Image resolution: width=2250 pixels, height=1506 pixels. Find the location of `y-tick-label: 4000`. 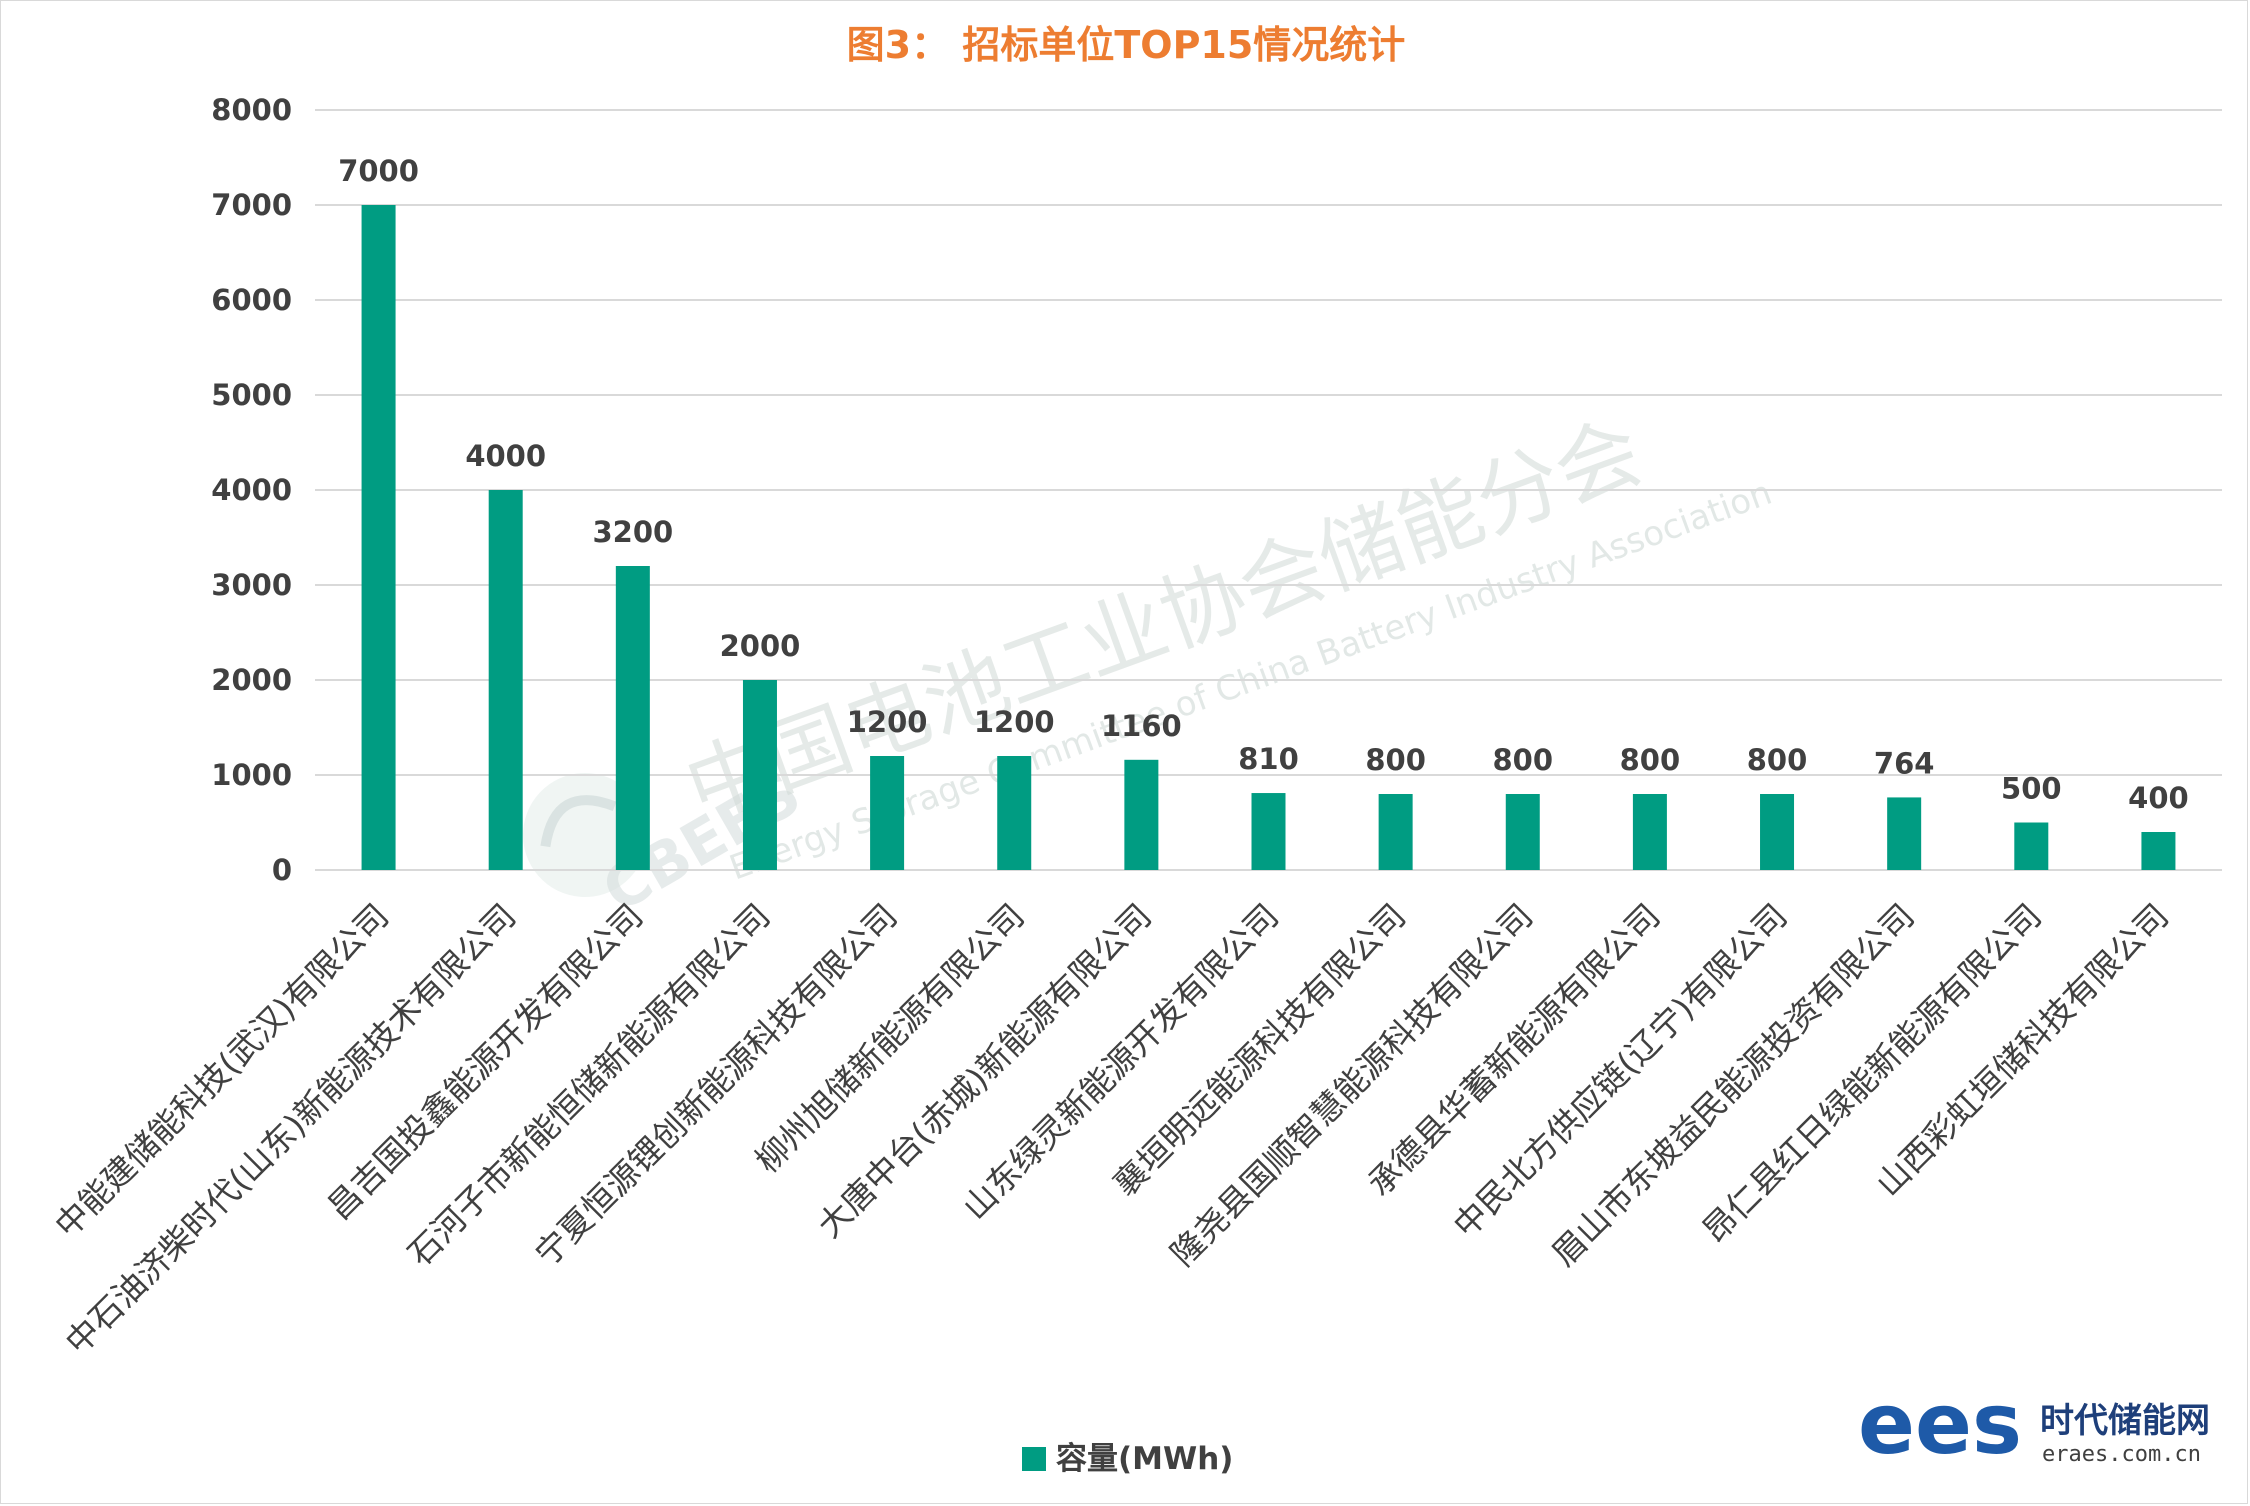

y-tick-label: 4000 is located at coordinates (251, 490).